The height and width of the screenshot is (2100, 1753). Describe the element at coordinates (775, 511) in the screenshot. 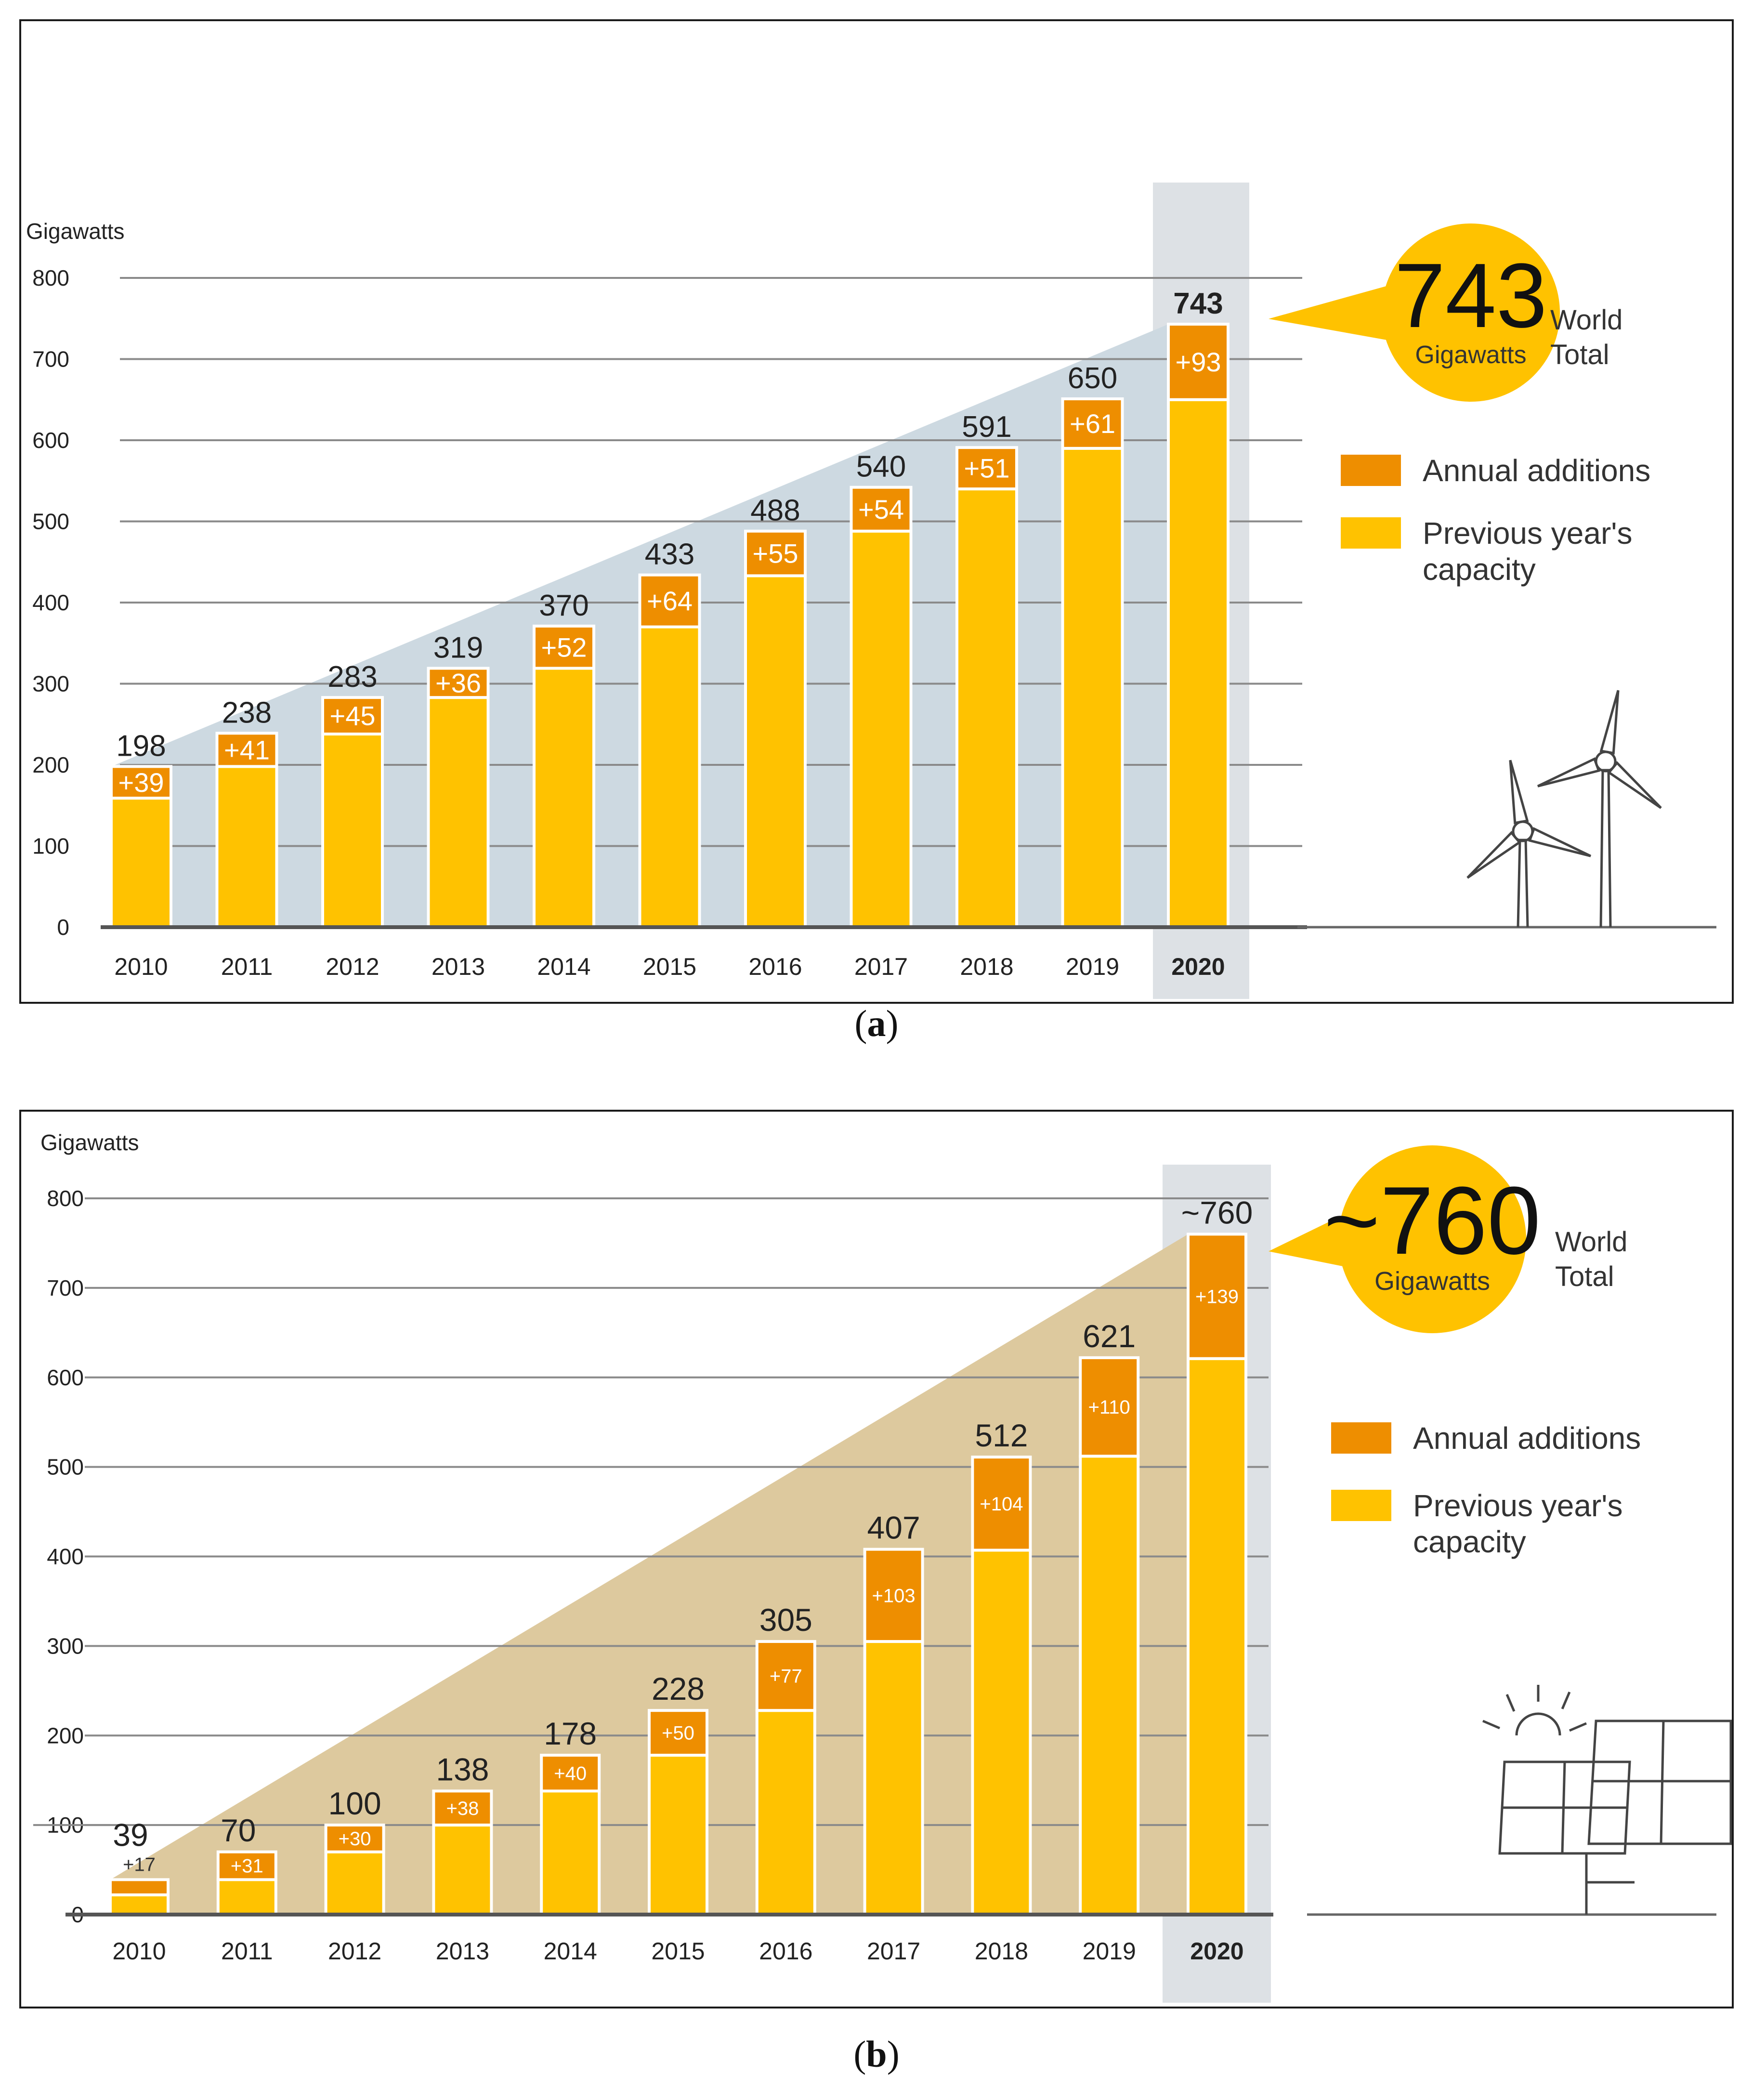

I see `total-label: 488` at that location.